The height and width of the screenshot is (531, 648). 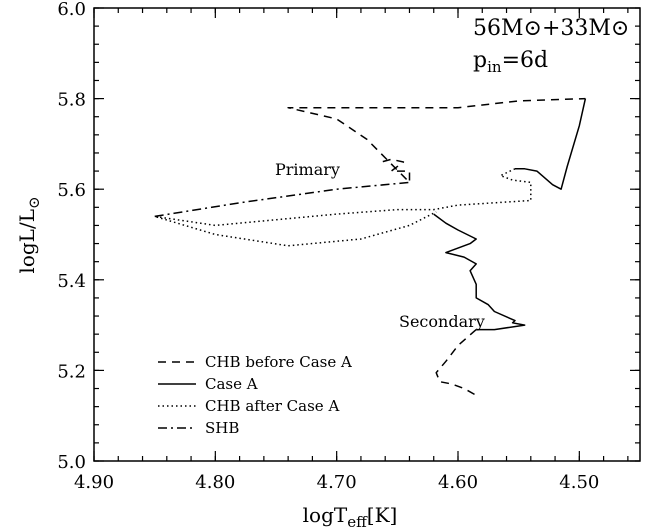 What do you see at coordinates (458, 482) in the screenshot?
I see `x-tick-label: 4.60` at bounding box center [458, 482].